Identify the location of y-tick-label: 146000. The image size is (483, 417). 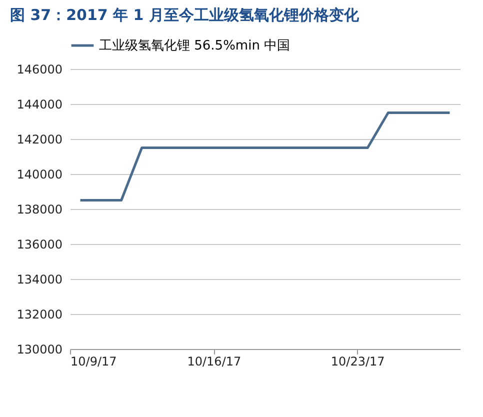
(39, 69).